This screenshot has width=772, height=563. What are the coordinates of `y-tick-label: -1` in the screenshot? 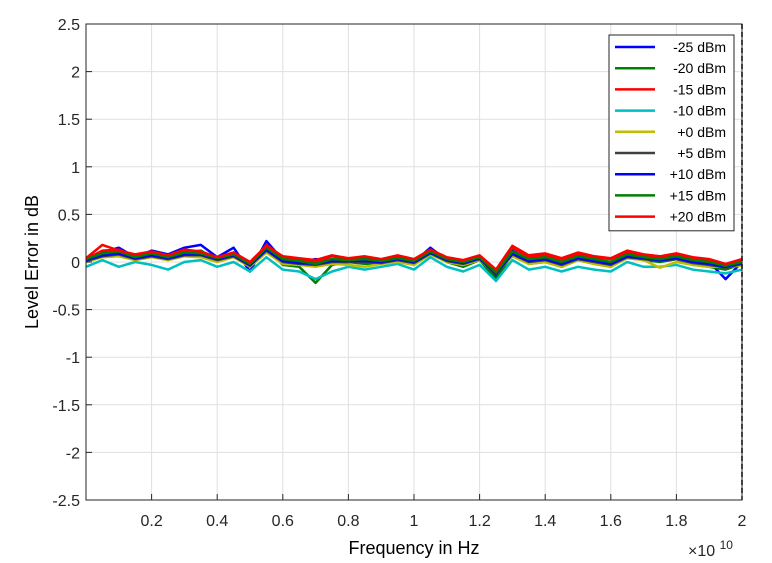 It's located at (73, 358).